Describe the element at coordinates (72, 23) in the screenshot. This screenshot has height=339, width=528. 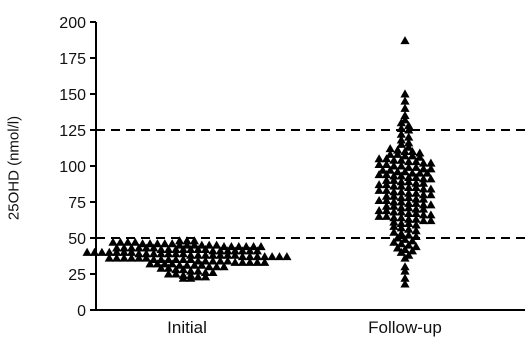
I see `y-tick-label: 200` at that location.